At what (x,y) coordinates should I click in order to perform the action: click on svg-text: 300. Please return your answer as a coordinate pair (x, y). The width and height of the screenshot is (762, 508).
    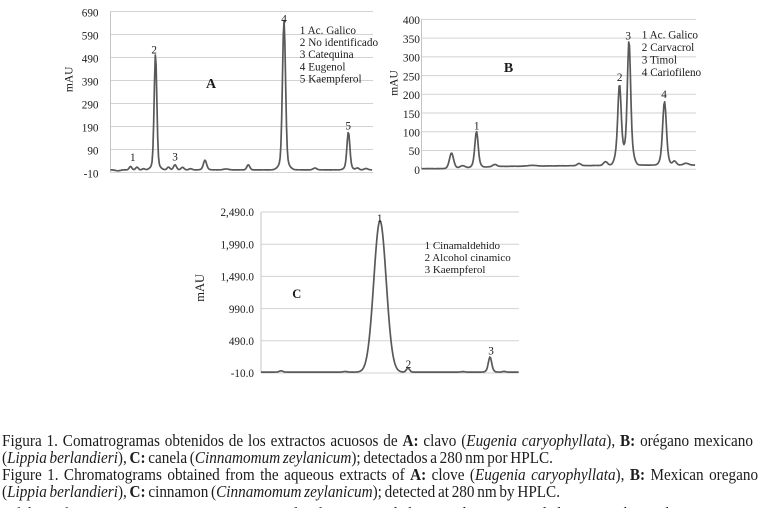
    Looking at the image, I should click on (411, 59).